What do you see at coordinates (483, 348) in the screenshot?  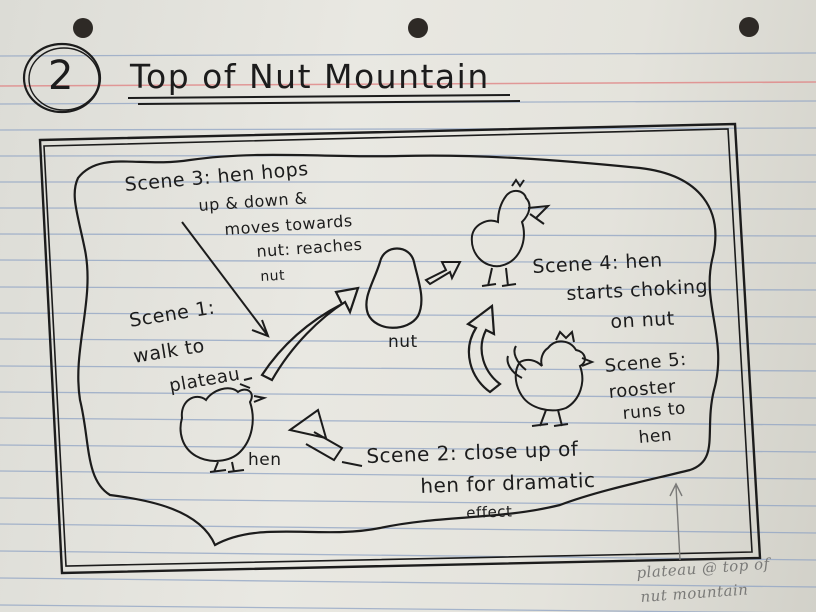 I see `hen-to-rooster-arrow` at bounding box center [483, 348].